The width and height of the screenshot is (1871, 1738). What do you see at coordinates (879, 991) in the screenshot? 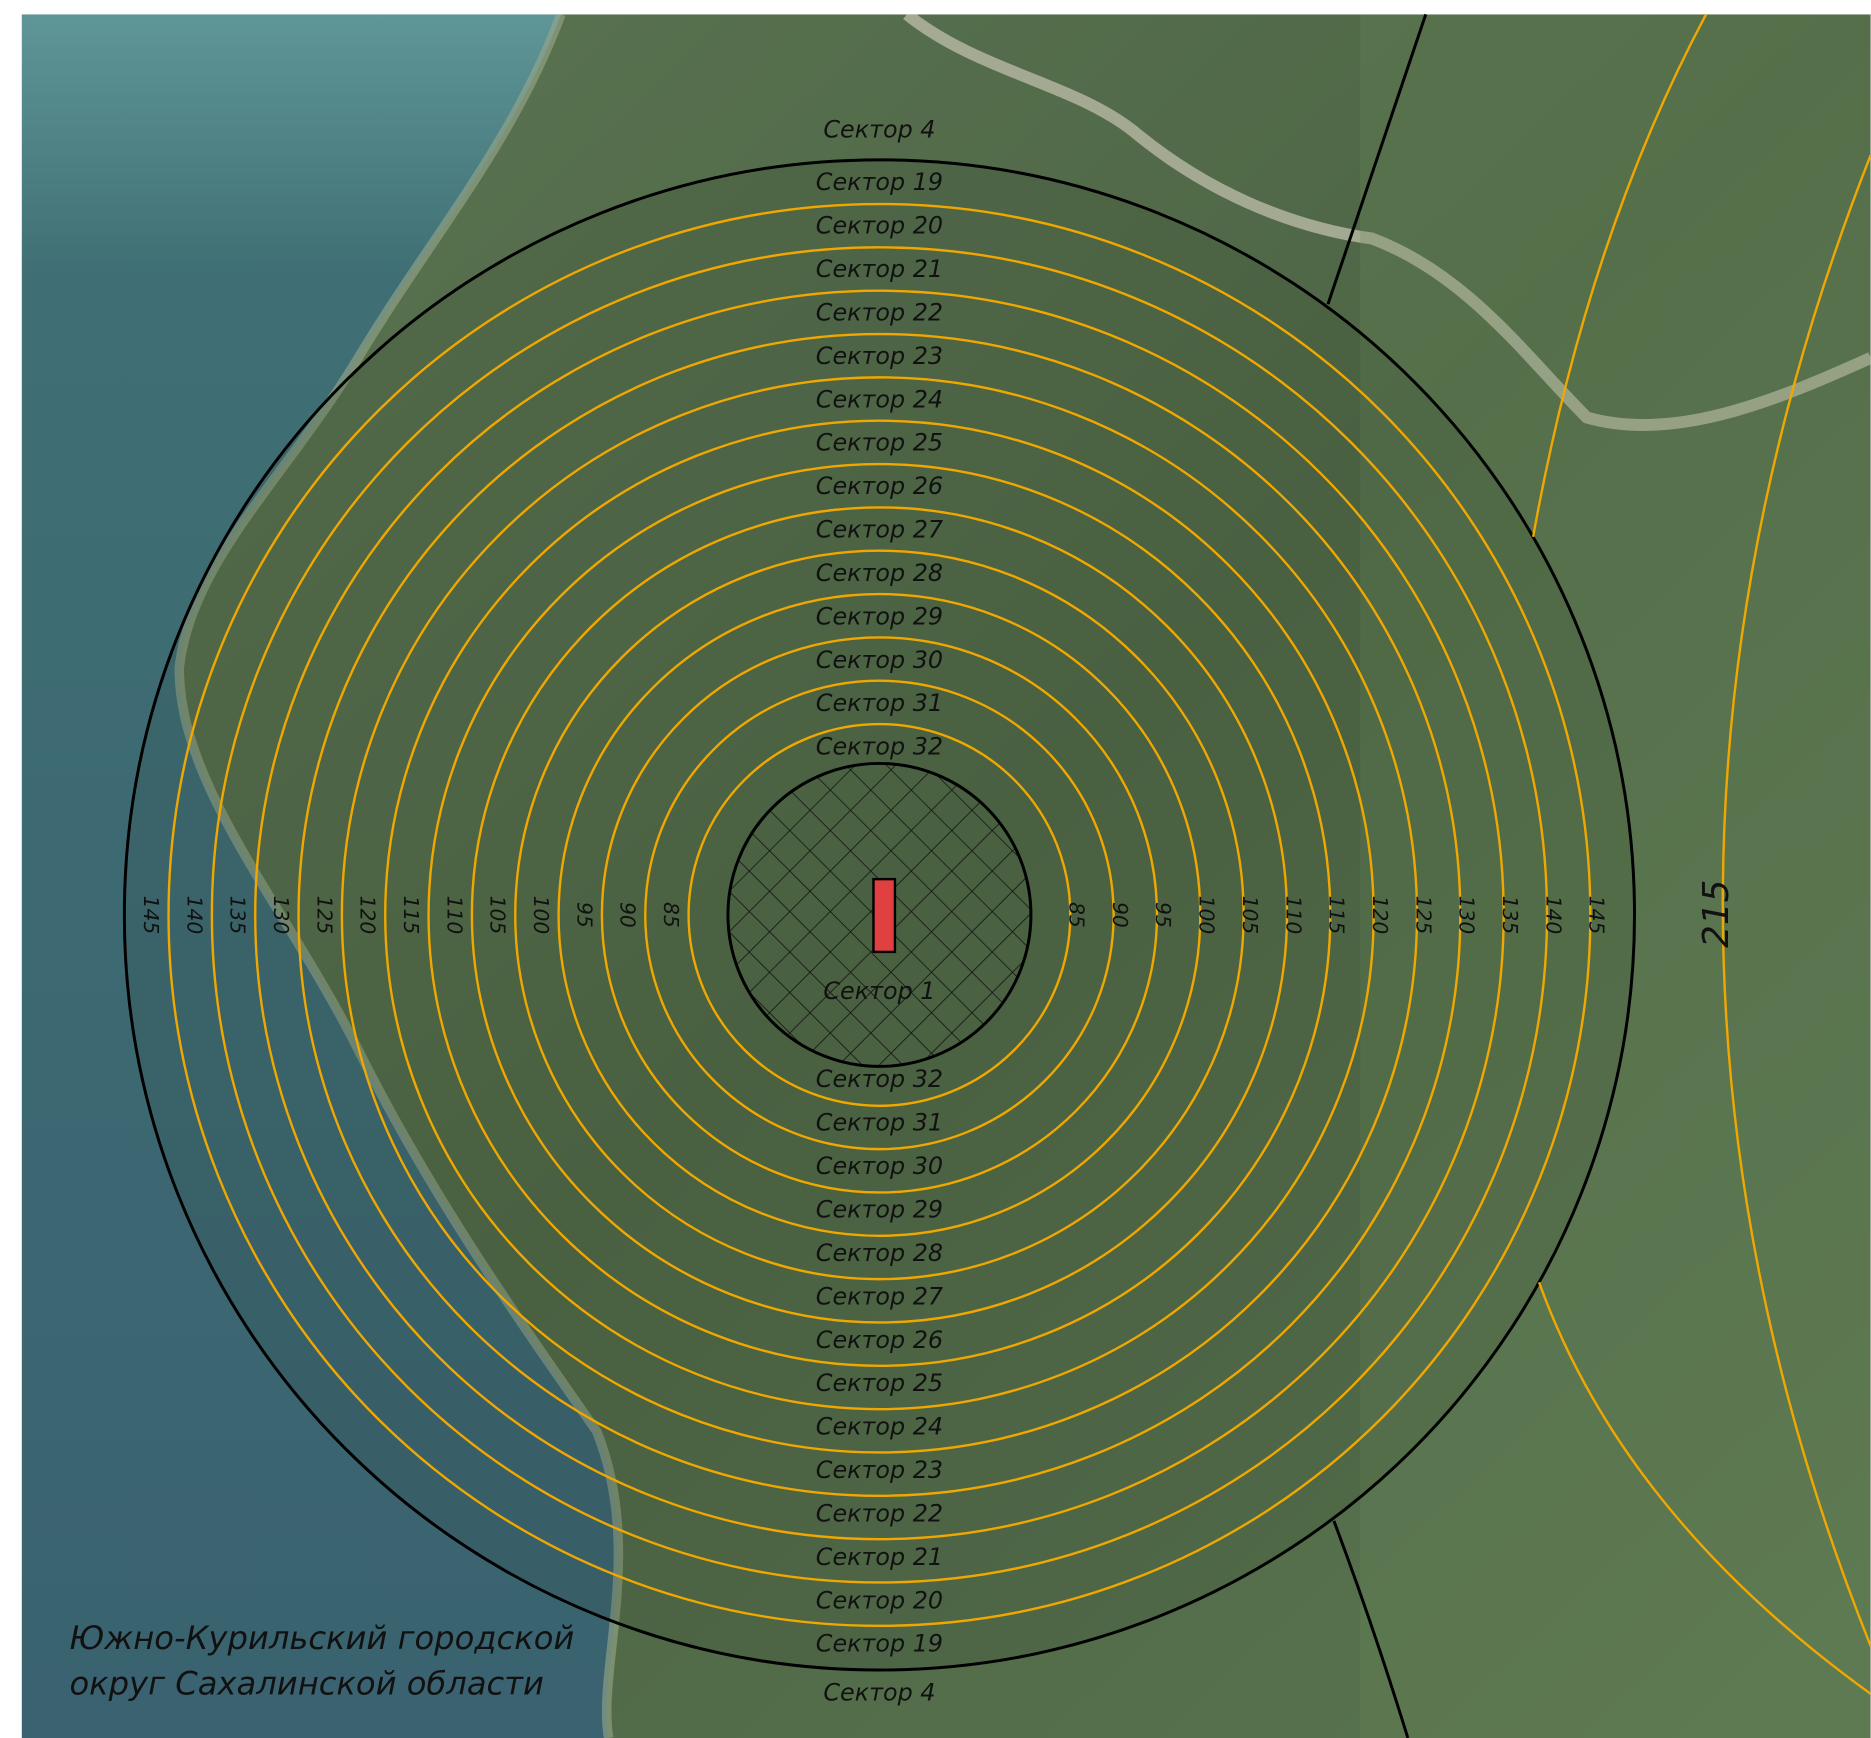
I see `sector-label: Сектор 1` at bounding box center [879, 991].